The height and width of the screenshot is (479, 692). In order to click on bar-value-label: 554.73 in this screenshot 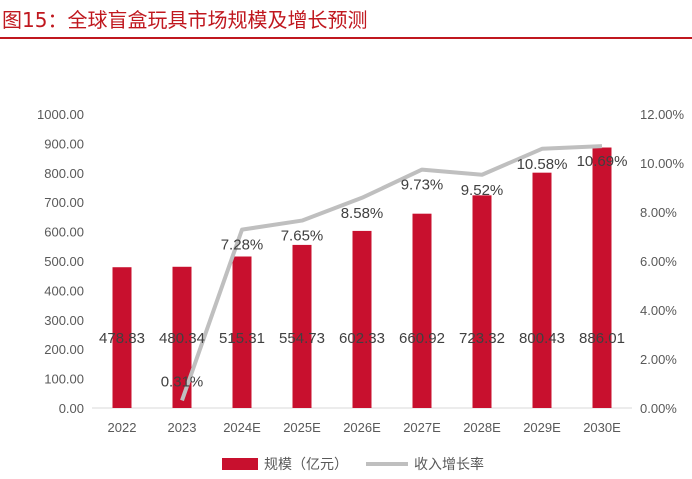, I will do `click(302, 338)`.